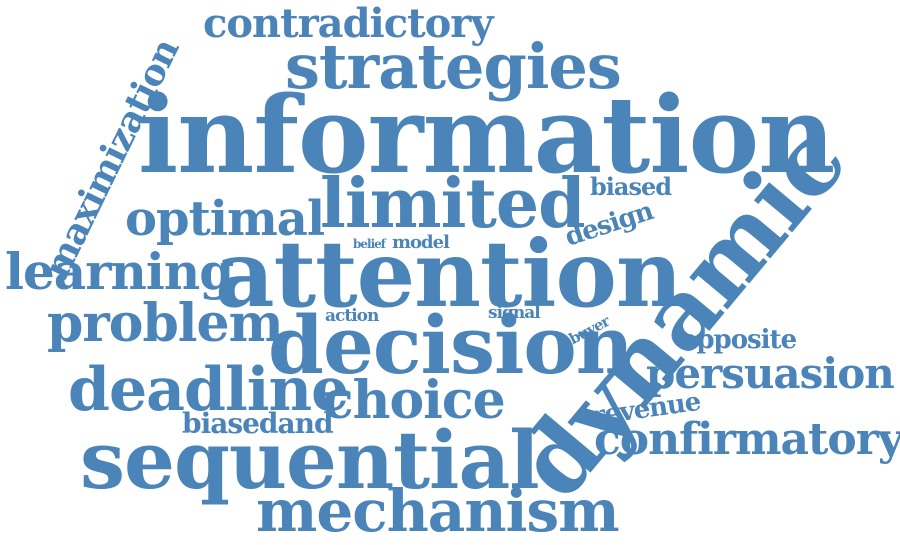 Image resolution: width=900 pixels, height=545 pixels. What do you see at coordinates (310, 460) in the screenshot?
I see `word-sequential: sequential` at bounding box center [310, 460].